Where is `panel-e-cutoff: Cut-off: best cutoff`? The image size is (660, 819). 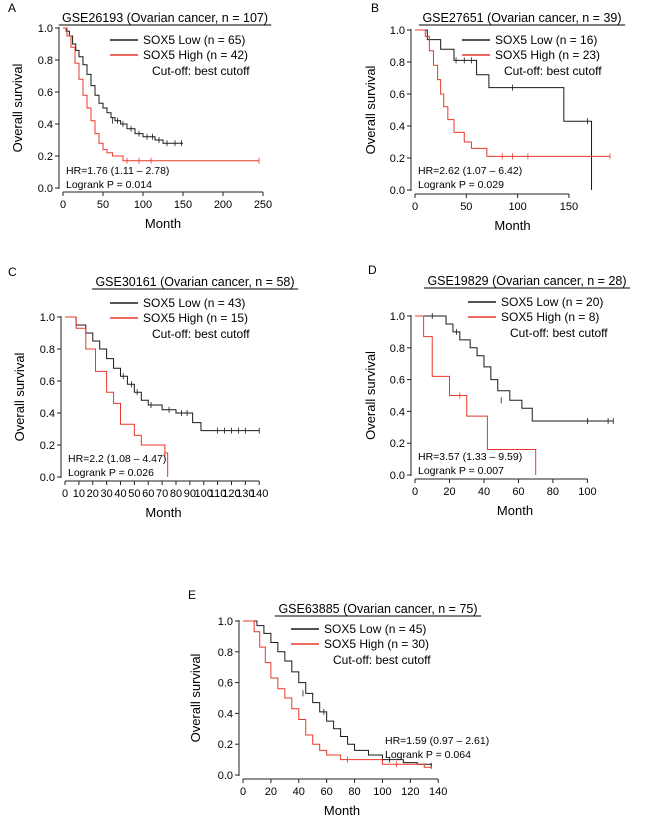
panel-e-cutoff: Cut-off: best cutoff is located at coordinates (382, 660).